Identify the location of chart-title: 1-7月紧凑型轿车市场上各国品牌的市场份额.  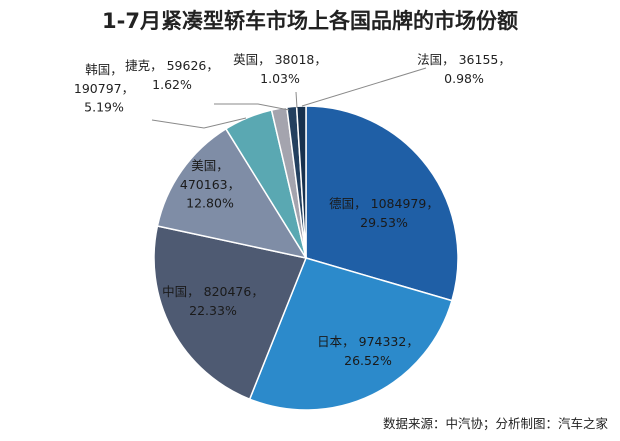
(310, 21).